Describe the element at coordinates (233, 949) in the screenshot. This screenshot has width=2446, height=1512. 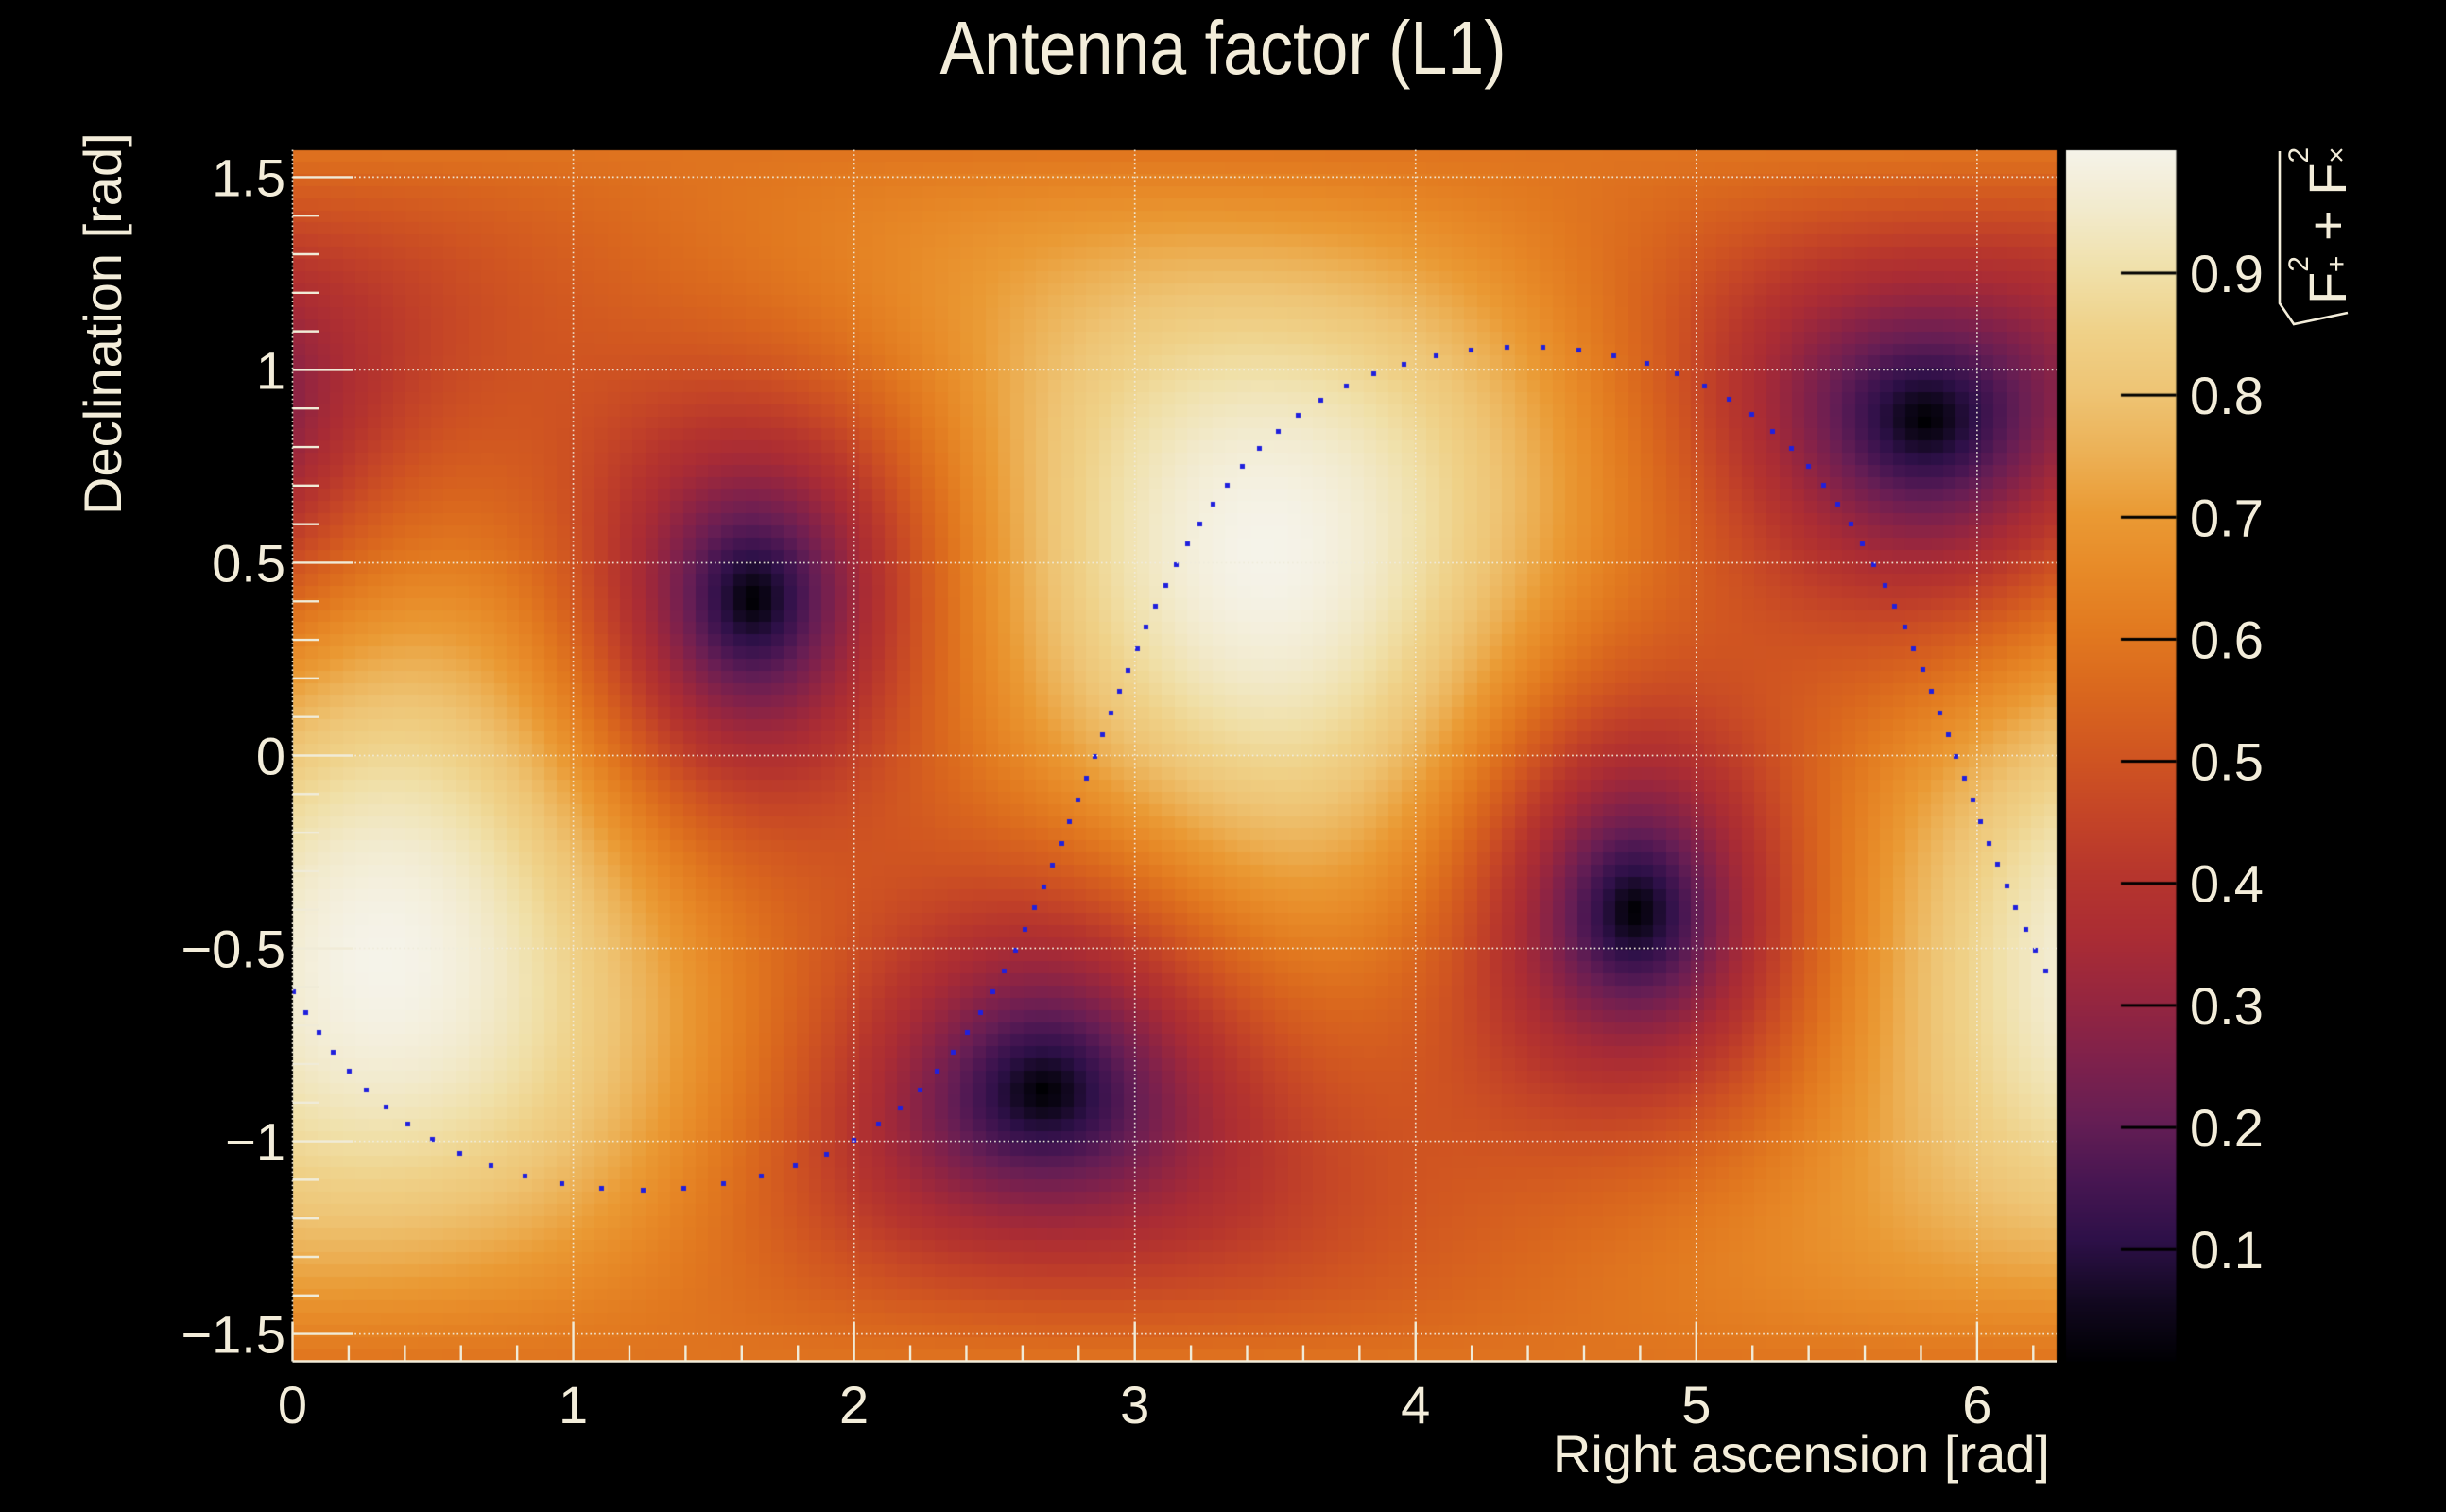
I see `svg-text: −0.5` at that location.